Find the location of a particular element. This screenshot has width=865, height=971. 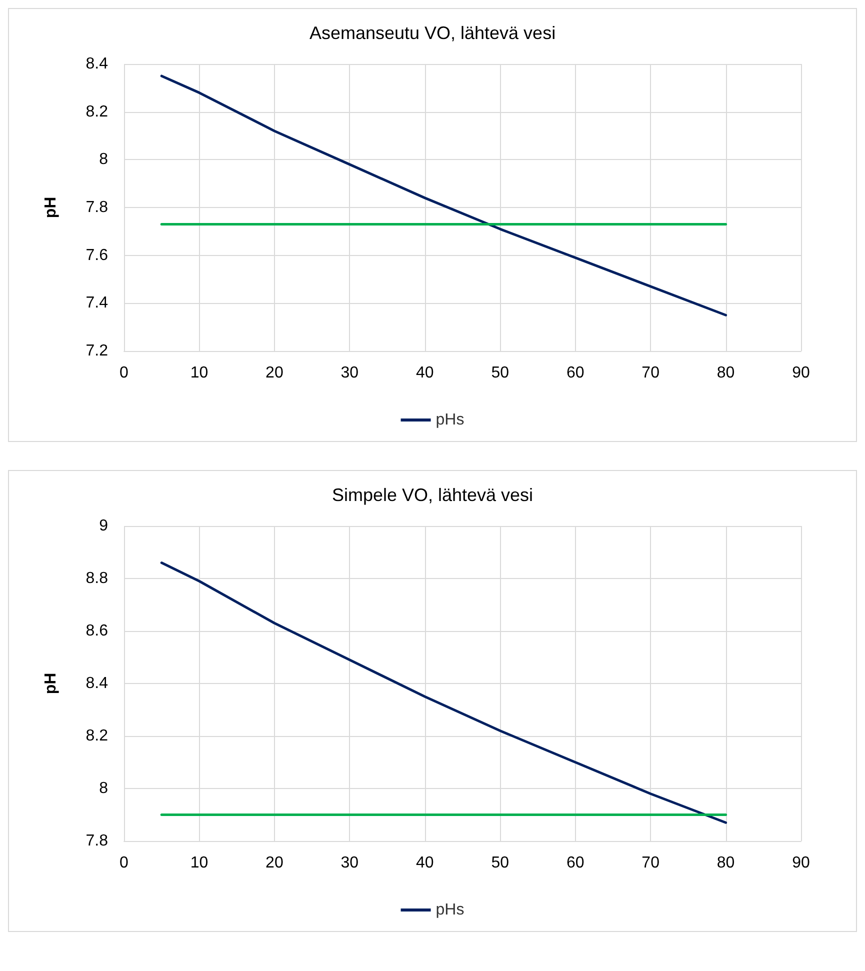

chart-title: Asemanseutu VO, lähtevä vesi is located at coordinates (432, 33).